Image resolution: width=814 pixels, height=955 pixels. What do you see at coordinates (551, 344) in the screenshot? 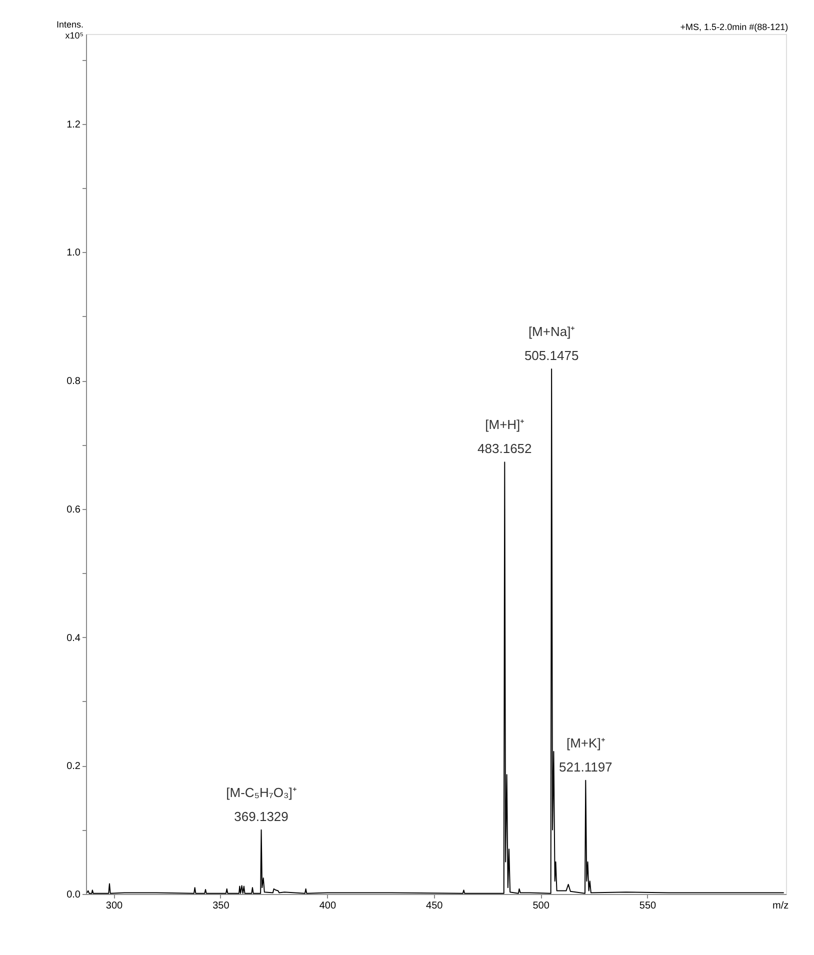
I see `annotation: [M+Na]⁺ 505.1475` at bounding box center [551, 344].